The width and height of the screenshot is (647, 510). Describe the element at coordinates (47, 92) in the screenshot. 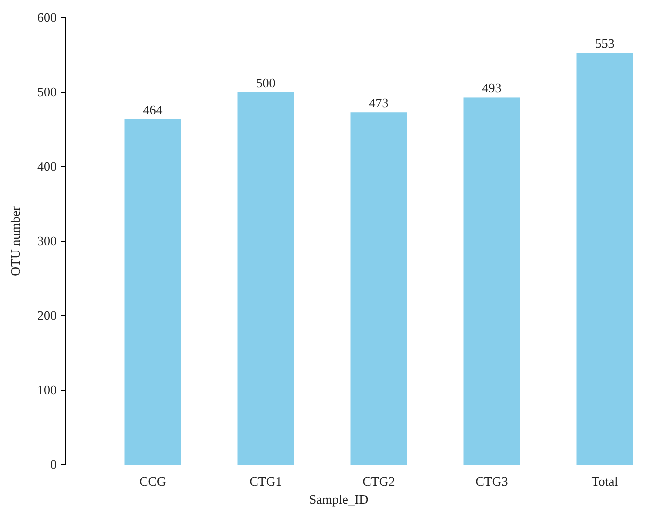

I see `y-tick-label: 500` at that location.